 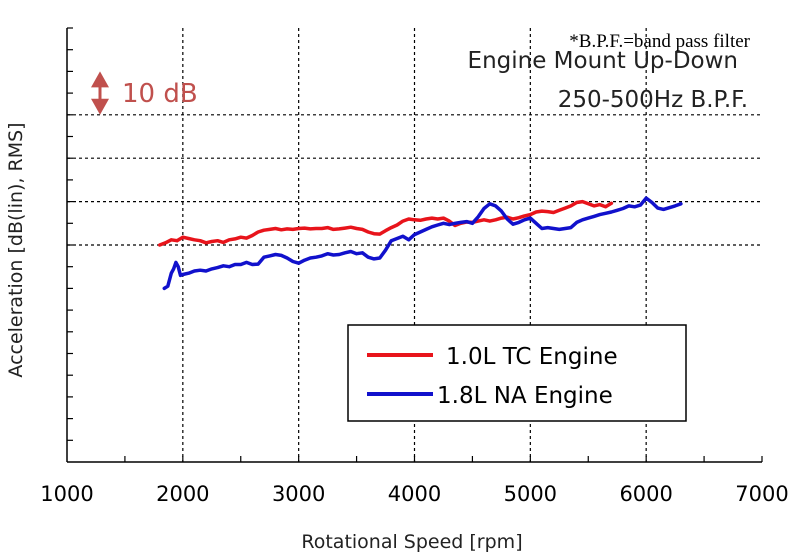 I want to click on series-line-1-8l-na, so click(x=422, y=243).